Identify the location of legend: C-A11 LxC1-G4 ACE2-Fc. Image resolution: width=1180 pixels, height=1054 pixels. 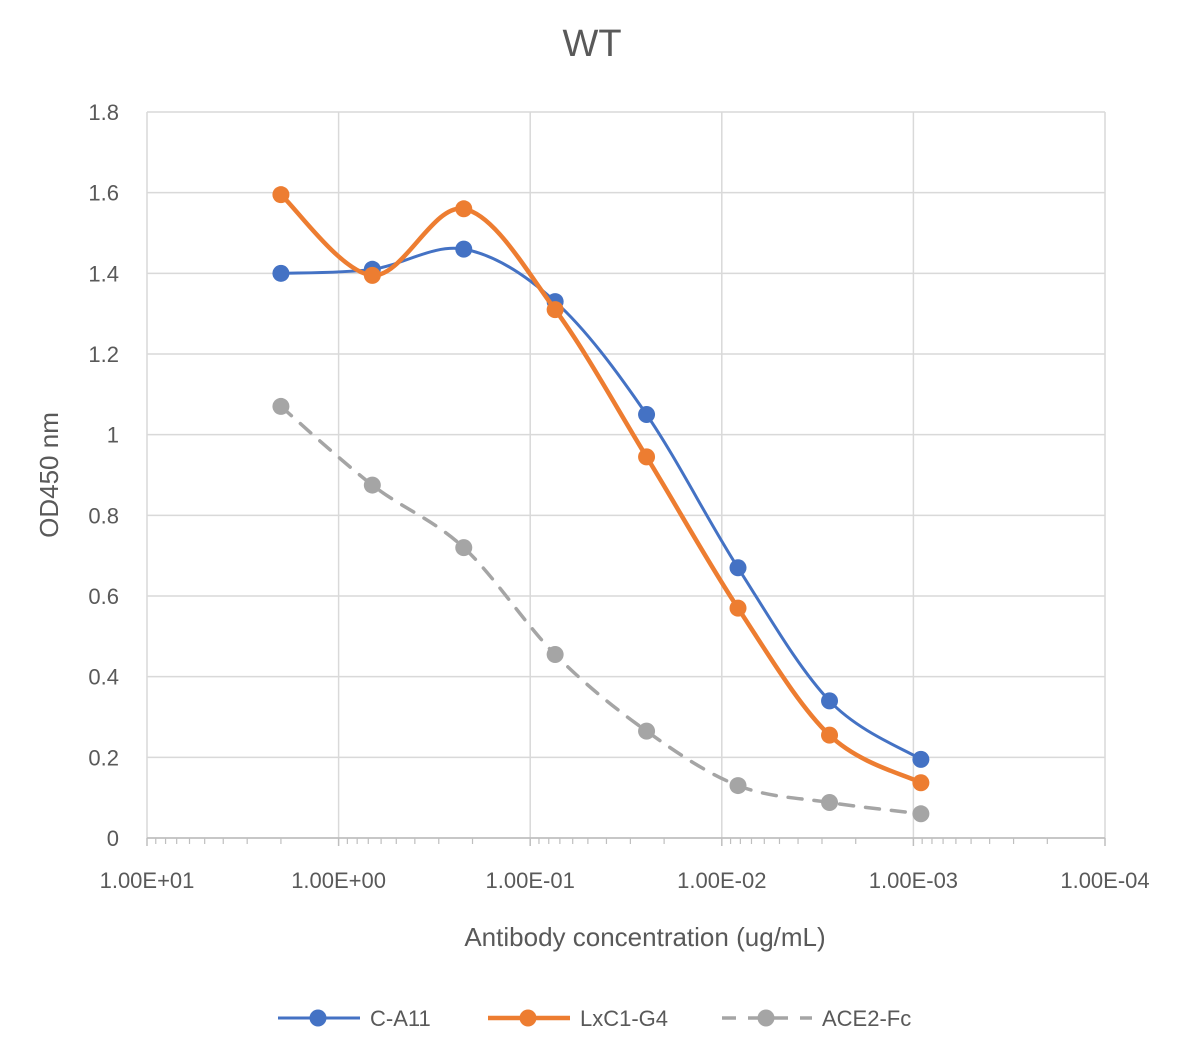
(594, 1018).